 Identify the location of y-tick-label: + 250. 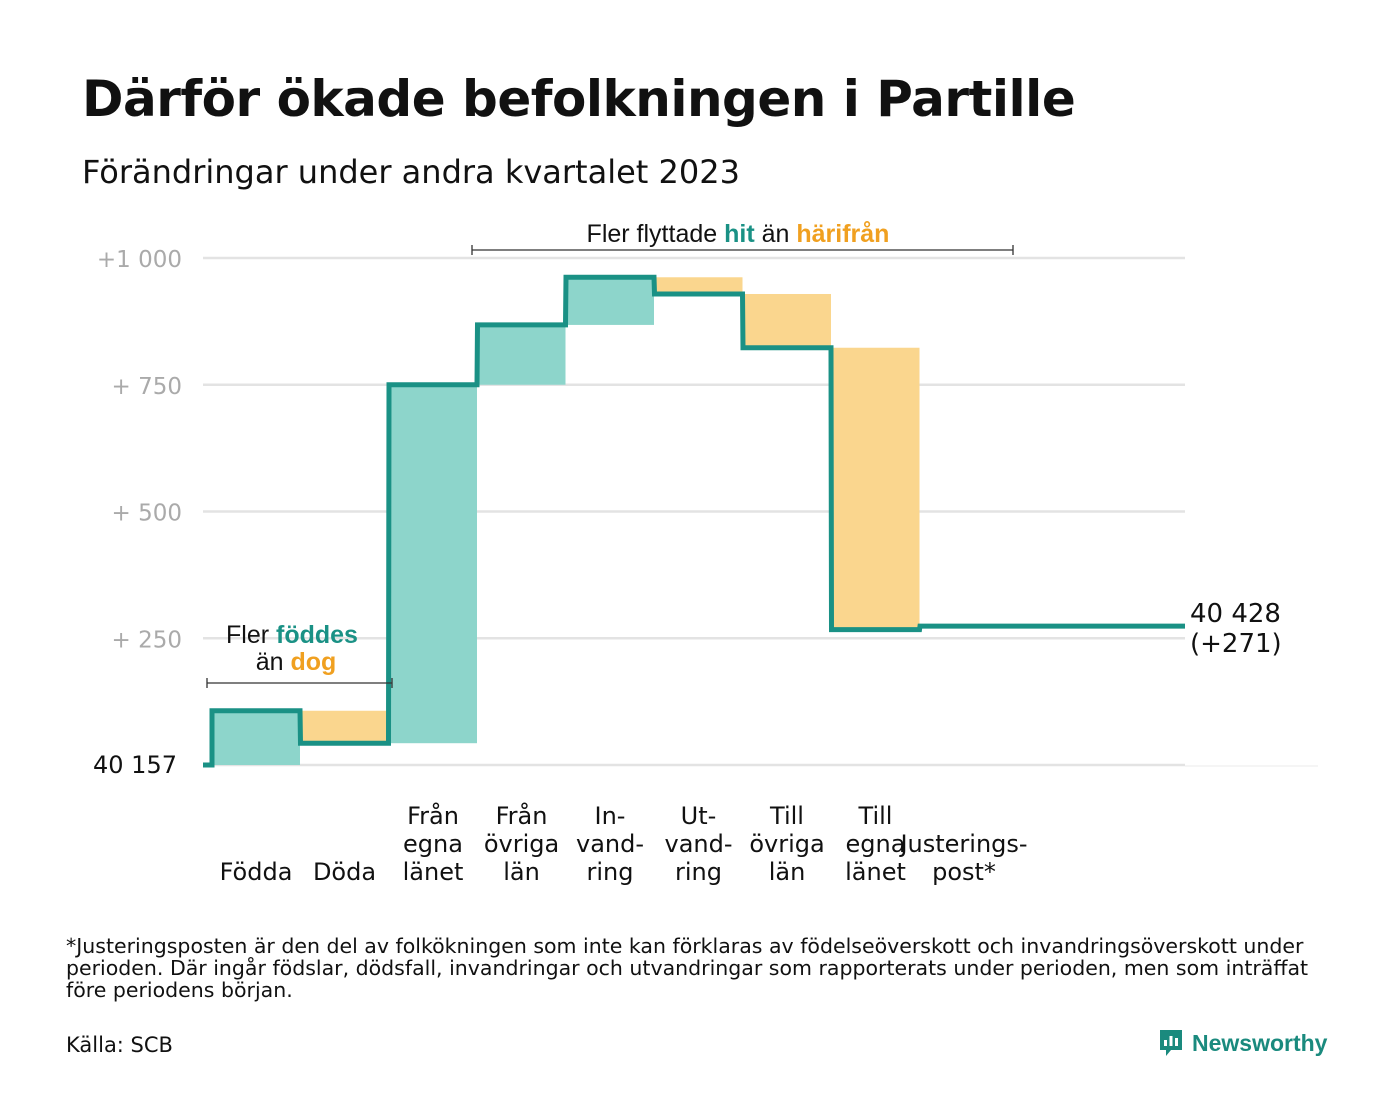
(147, 640).